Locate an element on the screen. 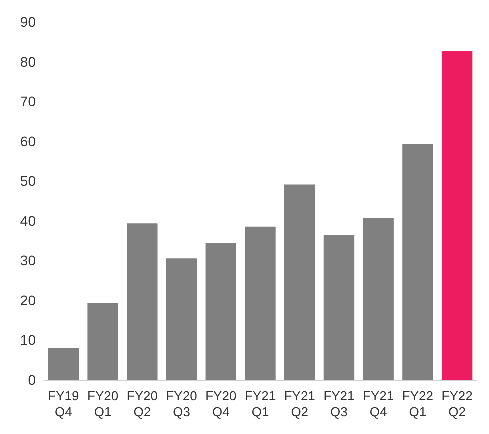 This screenshot has width=489, height=434. y-tick-label: 30 is located at coordinates (28, 260).